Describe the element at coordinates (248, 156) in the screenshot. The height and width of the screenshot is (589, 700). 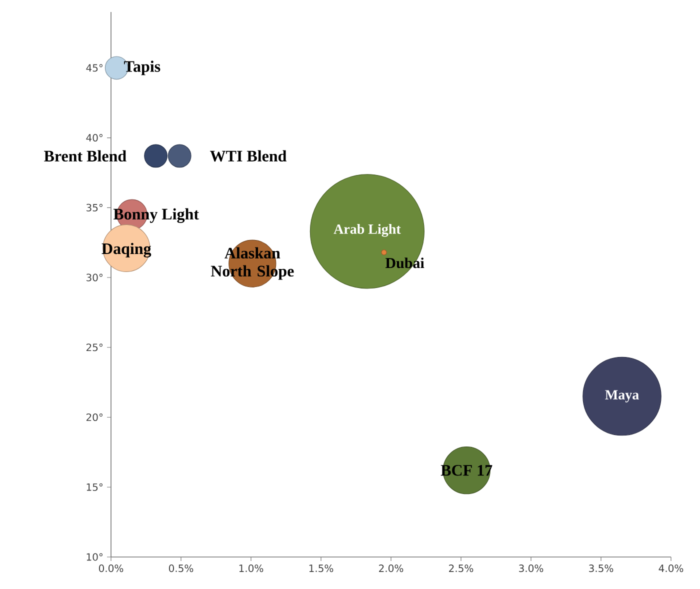
I see `annotation: WTI Blend` at that location.